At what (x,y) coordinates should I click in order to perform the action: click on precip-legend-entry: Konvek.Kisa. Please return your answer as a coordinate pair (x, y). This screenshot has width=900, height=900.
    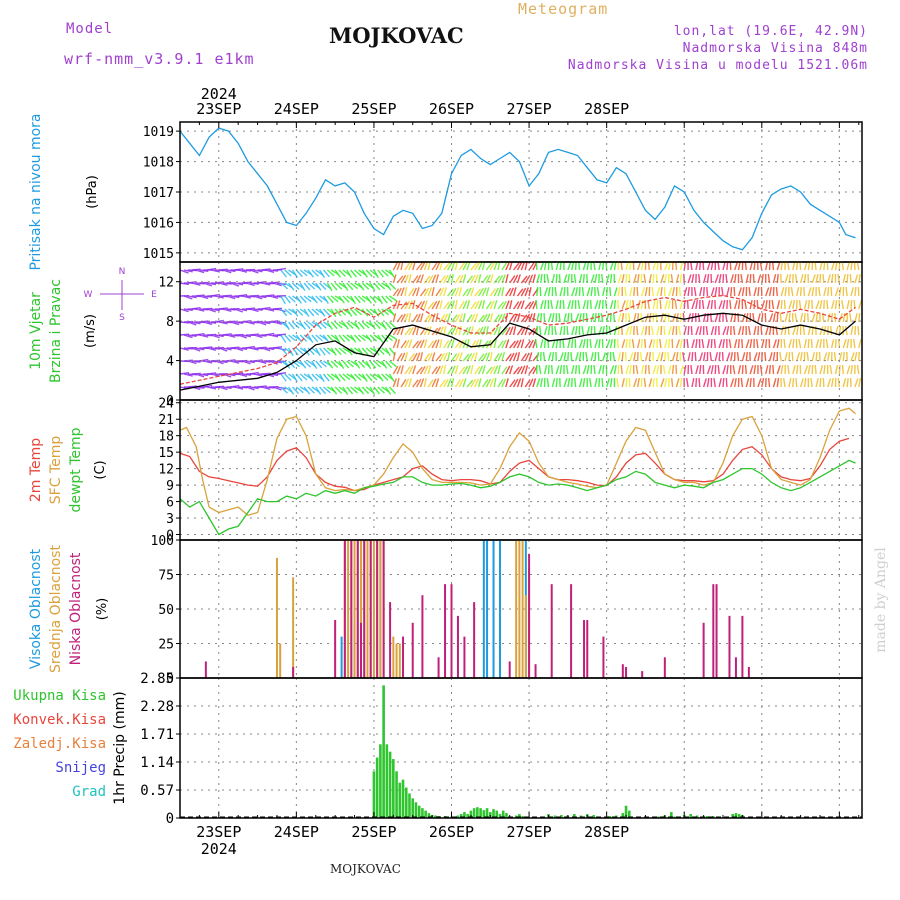
    Looking at the image, I should click on (59, 720).